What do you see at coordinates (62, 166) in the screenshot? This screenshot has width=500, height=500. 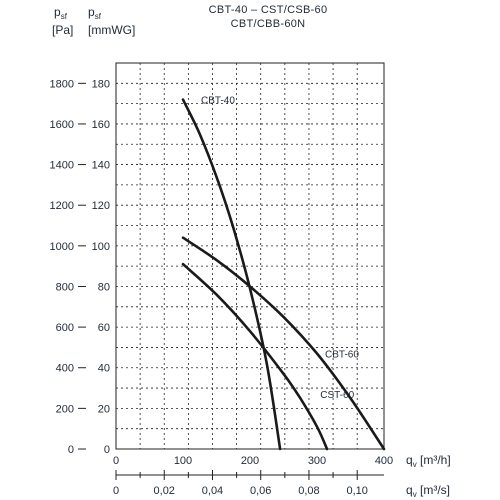 I see `left-axis-tick-label: 1400` at bounding box center [62, 166].